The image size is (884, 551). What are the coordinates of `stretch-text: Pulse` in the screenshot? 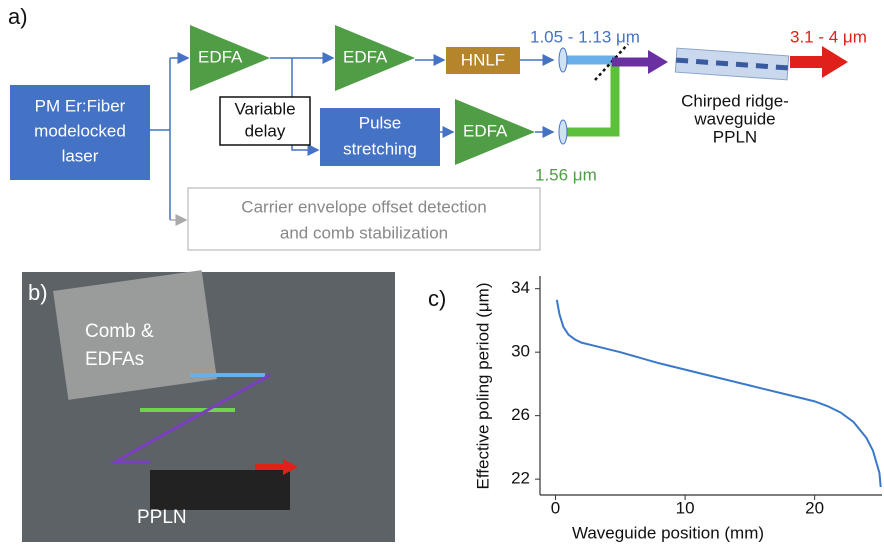 It's located at (380, 122).